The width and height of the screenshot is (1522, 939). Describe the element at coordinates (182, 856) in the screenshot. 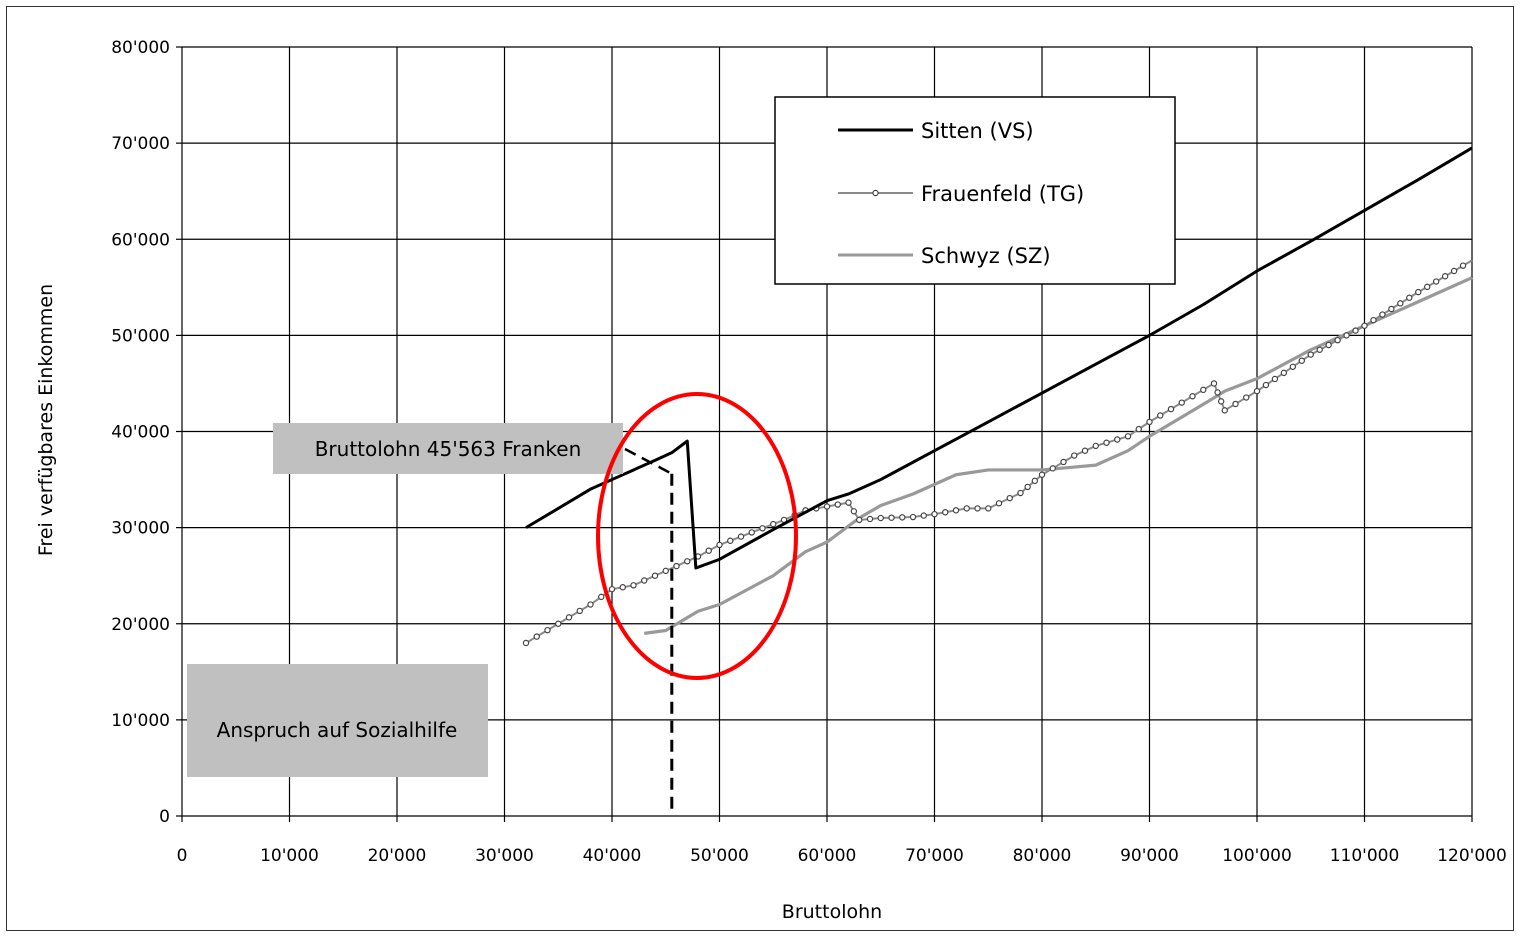

I see `x-tick-label: 0` at that location.